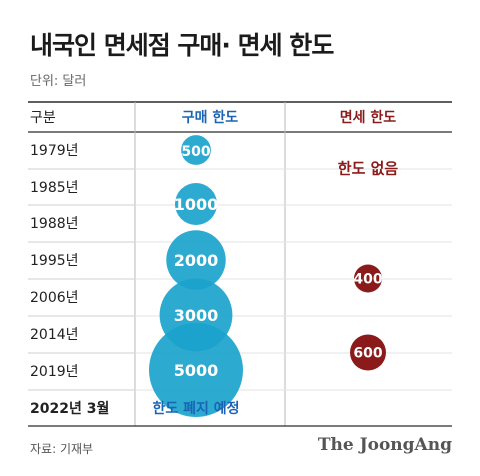 The image size is (480, 476). I want to click on chart-title: 내국인 면세점 구매· 면세 한도, so click(182, 45).